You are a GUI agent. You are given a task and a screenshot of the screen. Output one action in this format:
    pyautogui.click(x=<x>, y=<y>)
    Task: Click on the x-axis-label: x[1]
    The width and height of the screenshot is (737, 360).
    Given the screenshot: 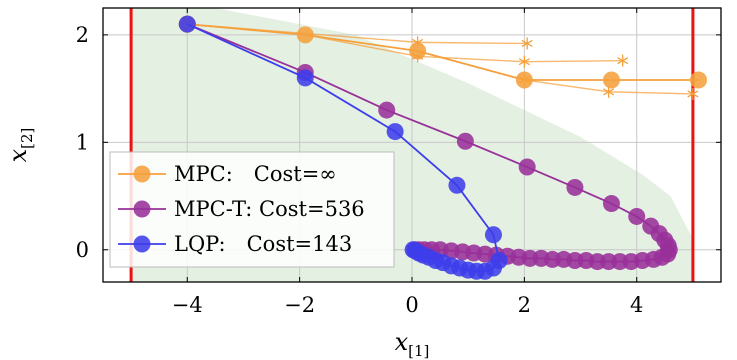 What is the action you would take?
    pyautogui.click(x=412, y=344)
    